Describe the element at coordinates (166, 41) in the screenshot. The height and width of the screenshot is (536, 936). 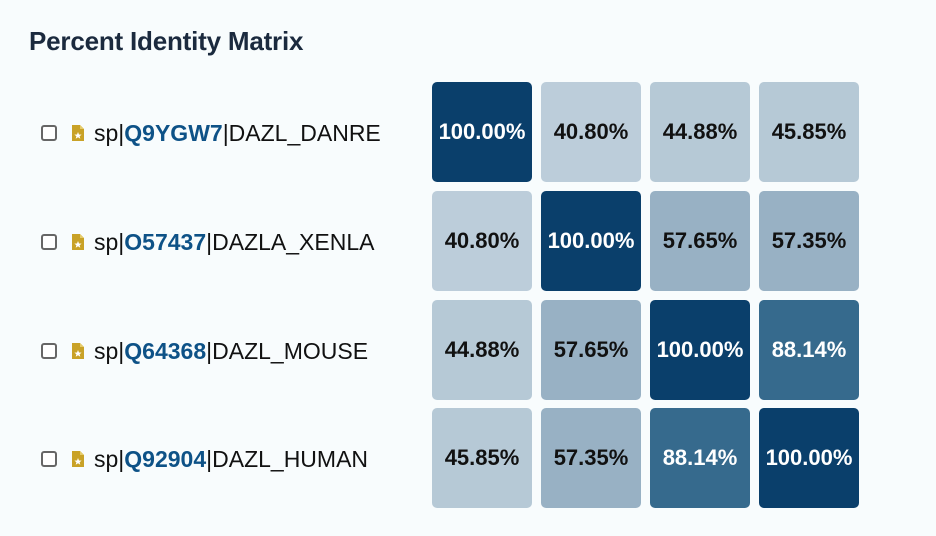
I see `page-title: Percent Identity Matrix` at that location.